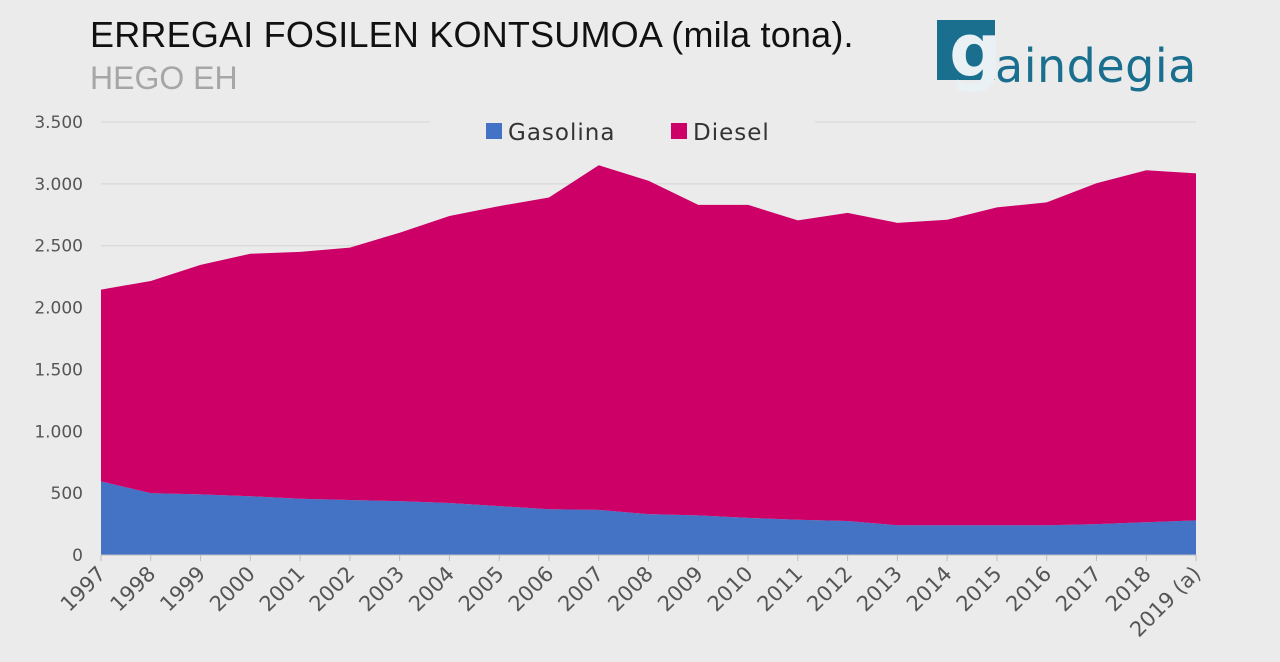 This screenshot has height=662, width=1280. Describe the element at coordinates (829, 589) in the screenshot. I see `x-tick-label: 2012` at that location.